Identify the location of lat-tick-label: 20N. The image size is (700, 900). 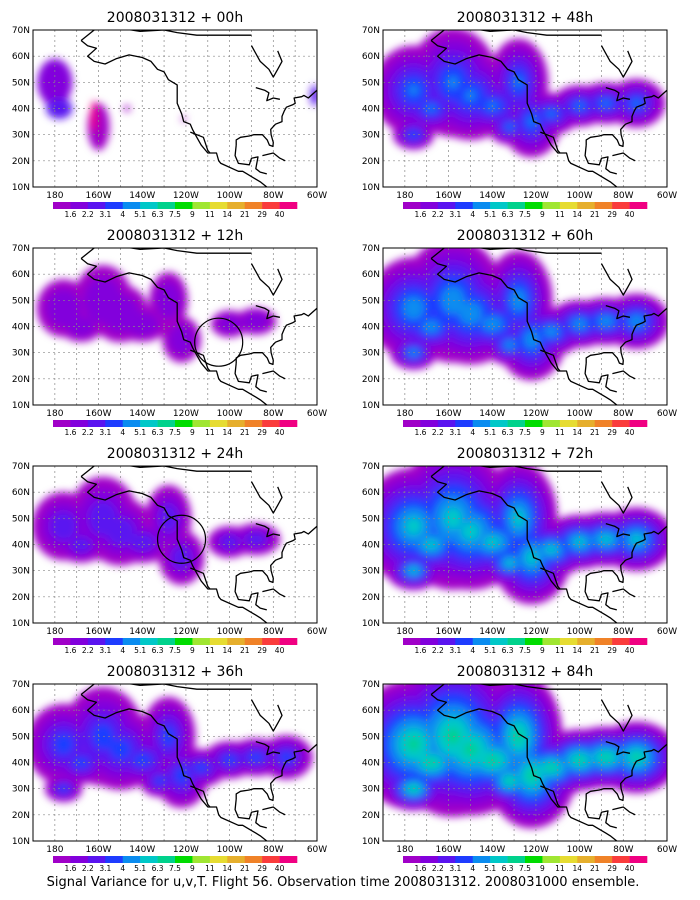
(21, 162).